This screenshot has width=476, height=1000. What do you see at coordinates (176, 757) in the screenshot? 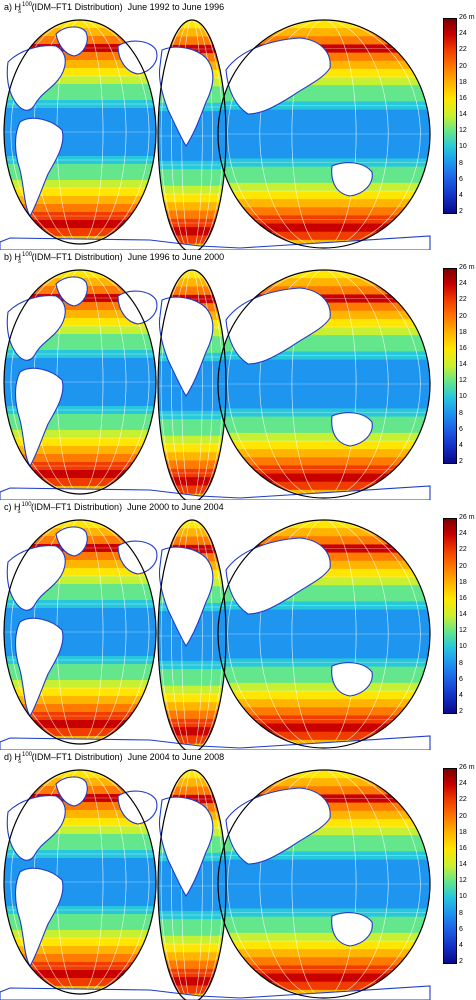
I see `panel-period: June 2004 to June 2008` at bounding box center [176, 757].